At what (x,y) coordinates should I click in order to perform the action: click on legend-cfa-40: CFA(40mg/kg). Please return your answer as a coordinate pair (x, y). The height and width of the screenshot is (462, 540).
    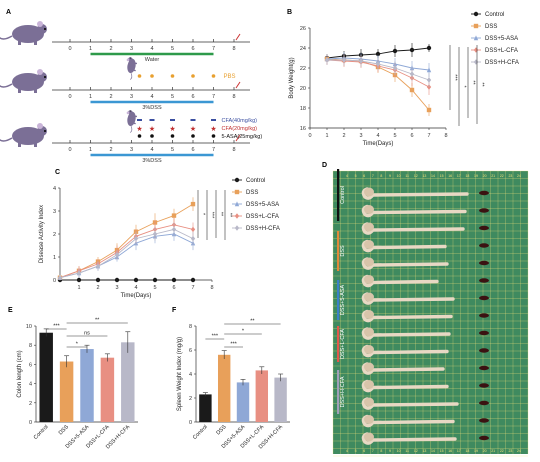
    Looking at the image, I should click on (240, 121).